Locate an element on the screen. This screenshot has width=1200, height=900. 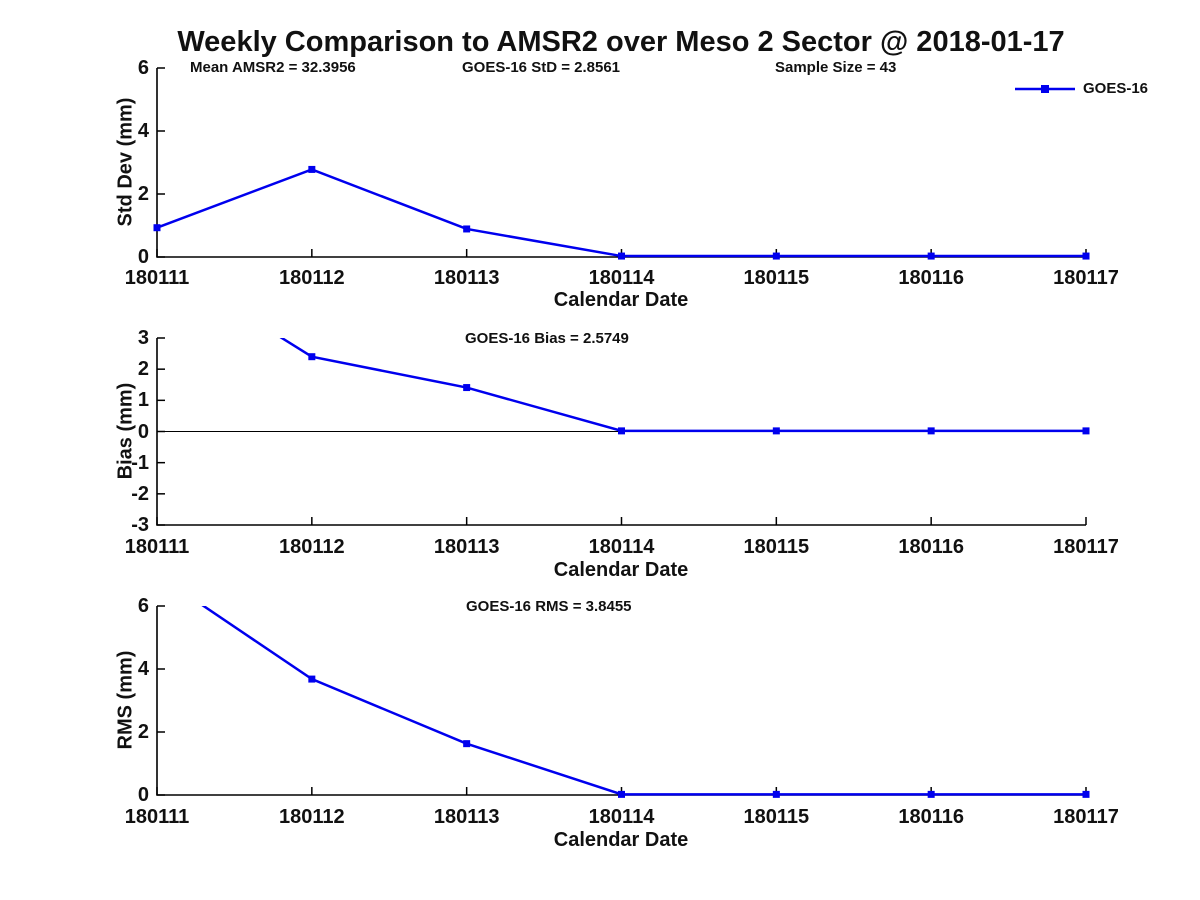
annotation-mean-amsr2: Mean AMSR2 = 32.3956 is located at coordinates (273, 67).